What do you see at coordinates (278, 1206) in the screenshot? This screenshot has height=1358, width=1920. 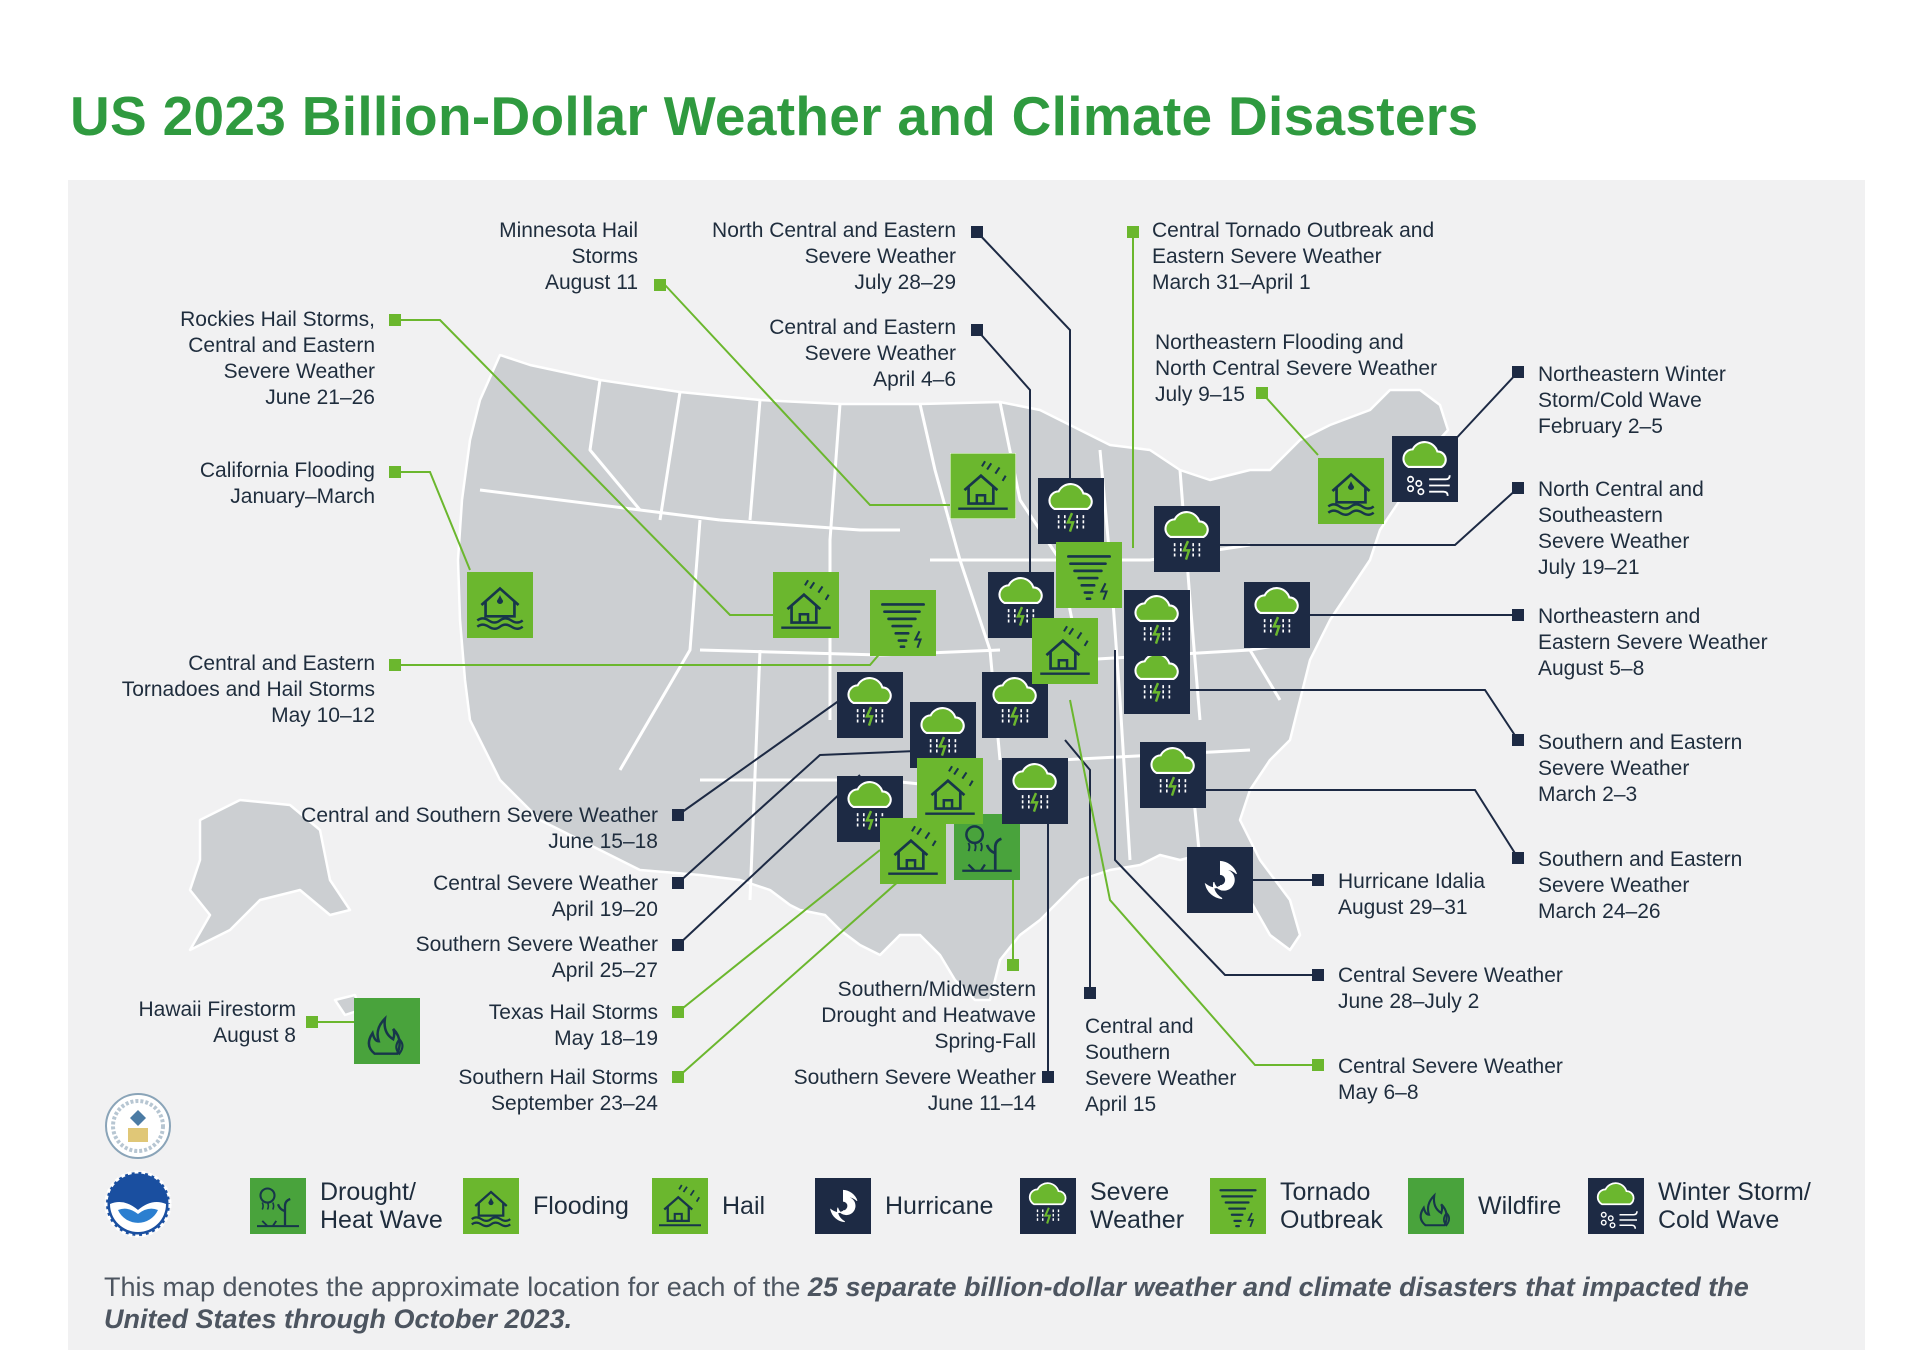 I see `drought-icon` at bounding box center [278, 1206].